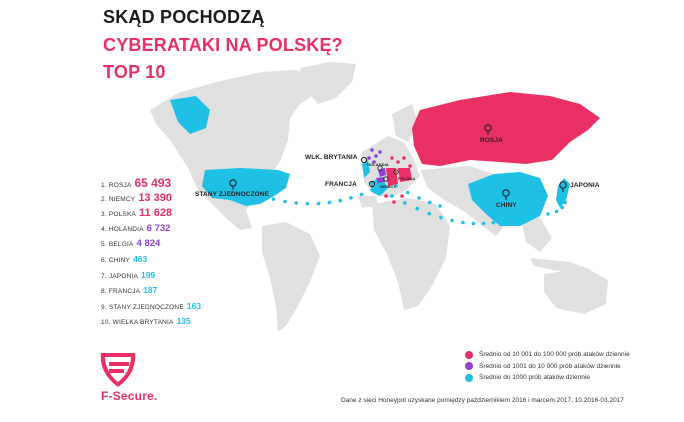 Image resolution: width=684 pixels, height=422 pixels. What do you see at coordinates (341, 184) in the screenshot?
I see `map-label-france: FRANCJA` at bounding box center [341, 184].